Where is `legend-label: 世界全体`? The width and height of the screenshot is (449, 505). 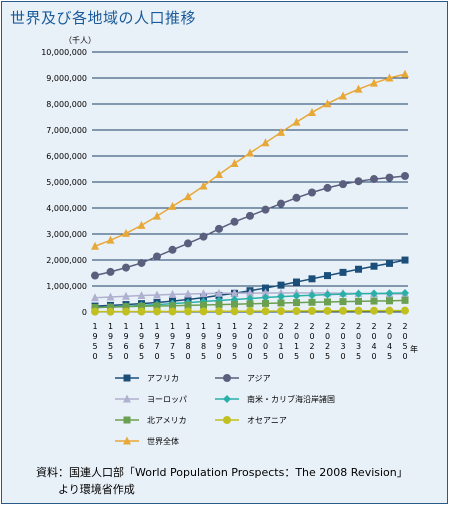 legend-label: 世界全体 is located at coordinates (163, 441).